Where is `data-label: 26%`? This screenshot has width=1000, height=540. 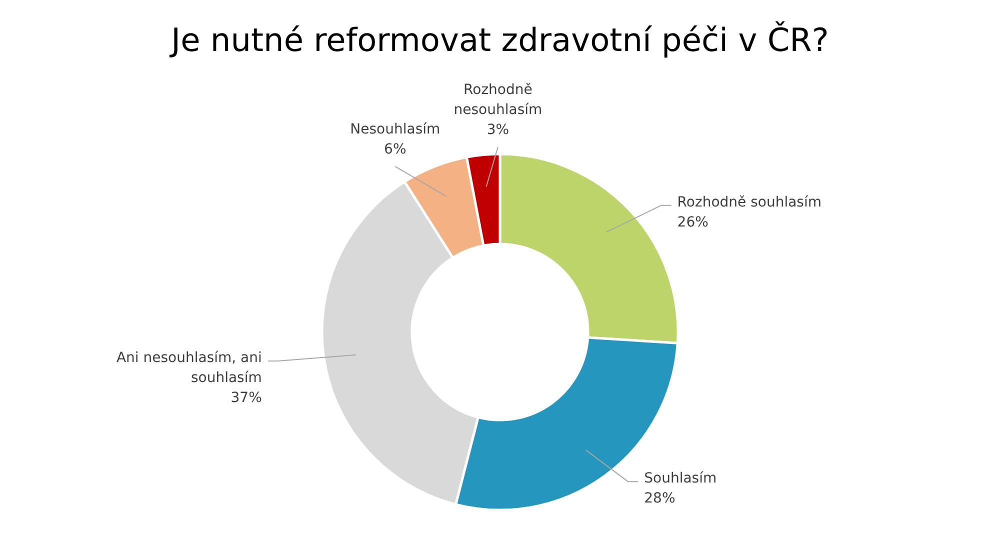
data-label: 26% is located at coordinates (692, 222).